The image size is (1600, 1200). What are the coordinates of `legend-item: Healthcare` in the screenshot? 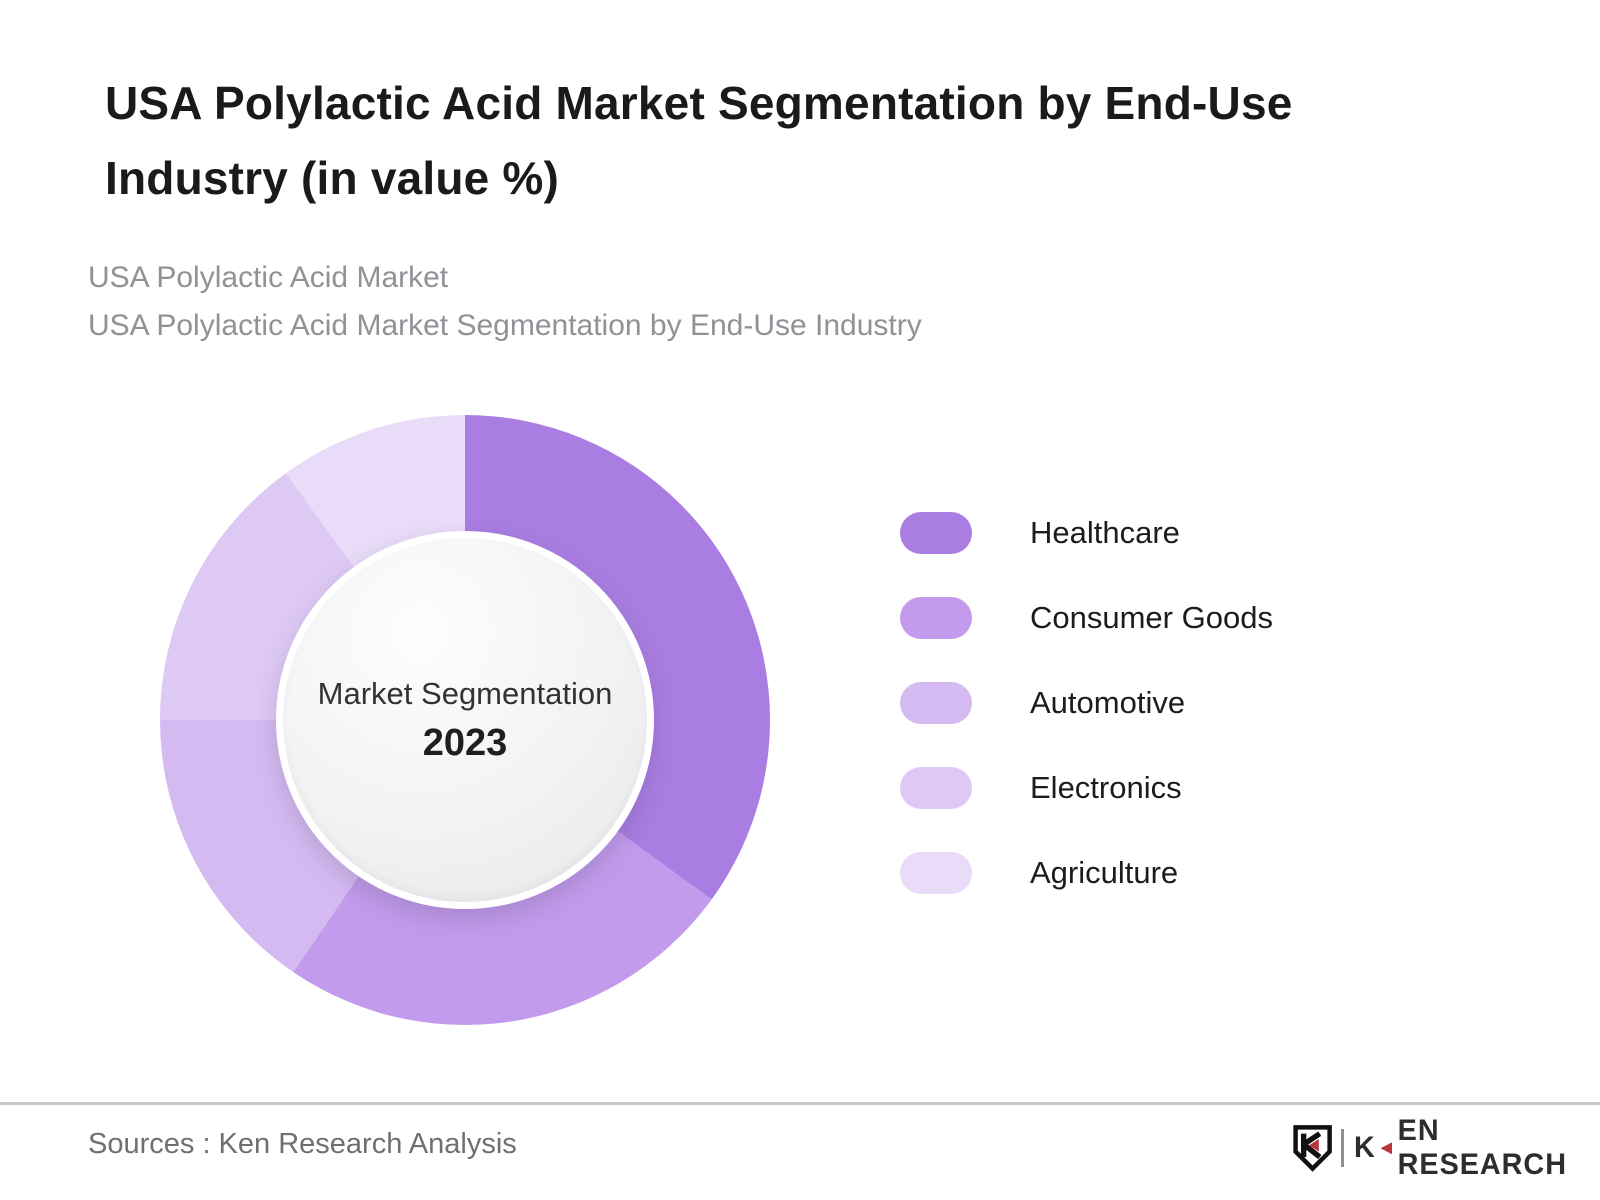 It's located at (1086, 533).